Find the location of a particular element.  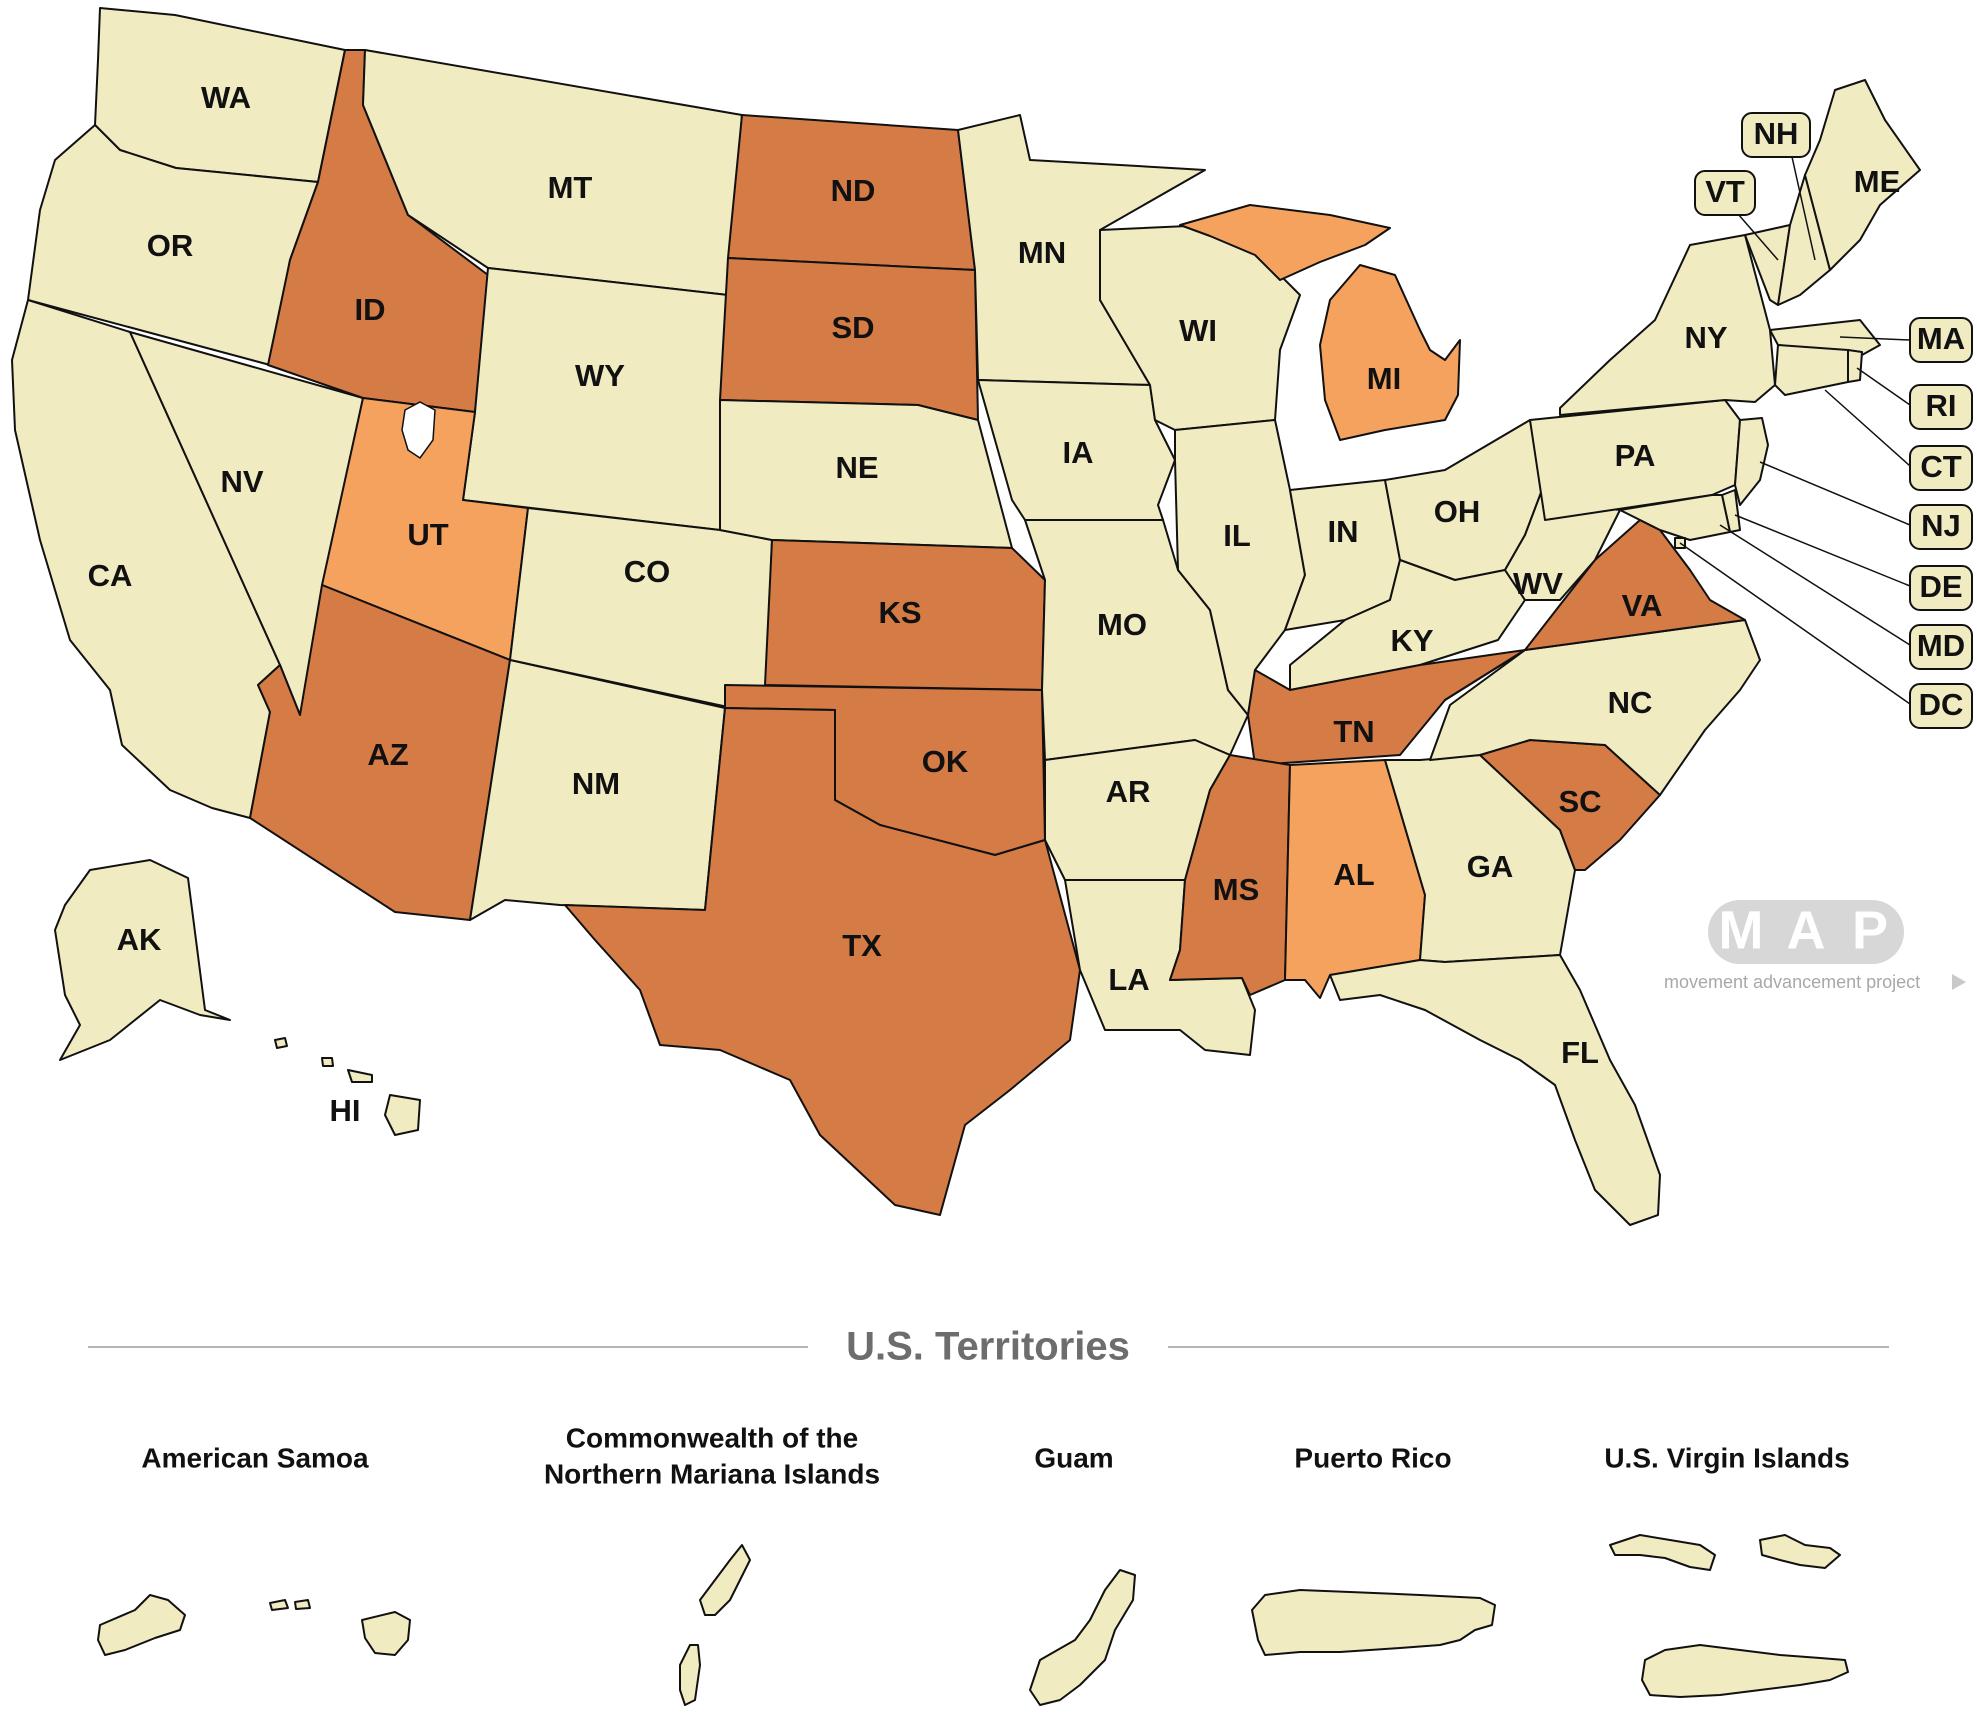

state-nj is located at coordinates (1751, 461).